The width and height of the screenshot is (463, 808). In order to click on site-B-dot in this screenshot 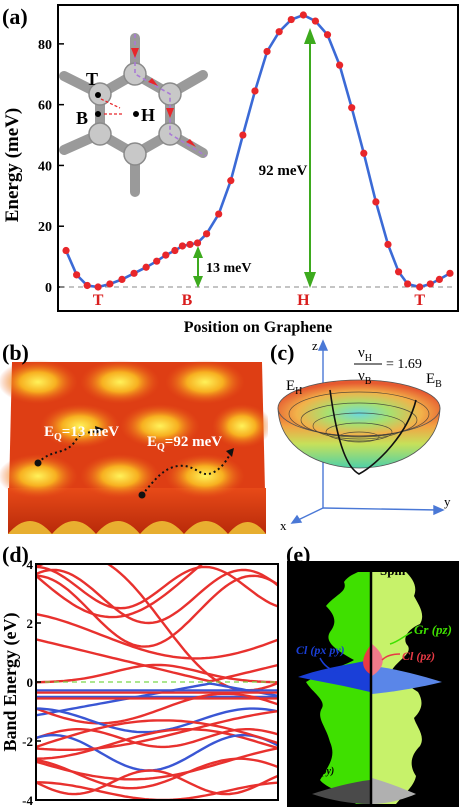, I will do `click(98, 114)`.